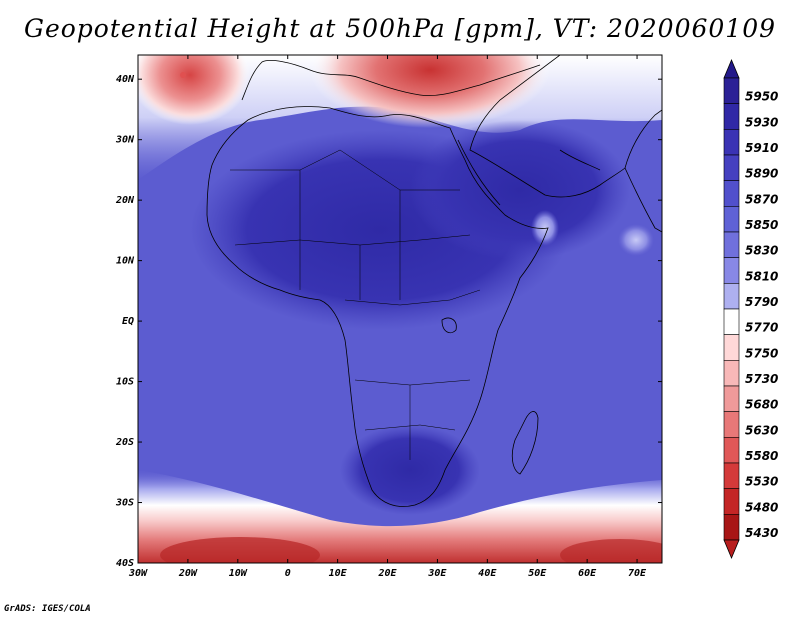  What do you see at coordinates (125, 200) in the screenshot?
I see `lat-label: 20N` at bounding box center [125, 200].